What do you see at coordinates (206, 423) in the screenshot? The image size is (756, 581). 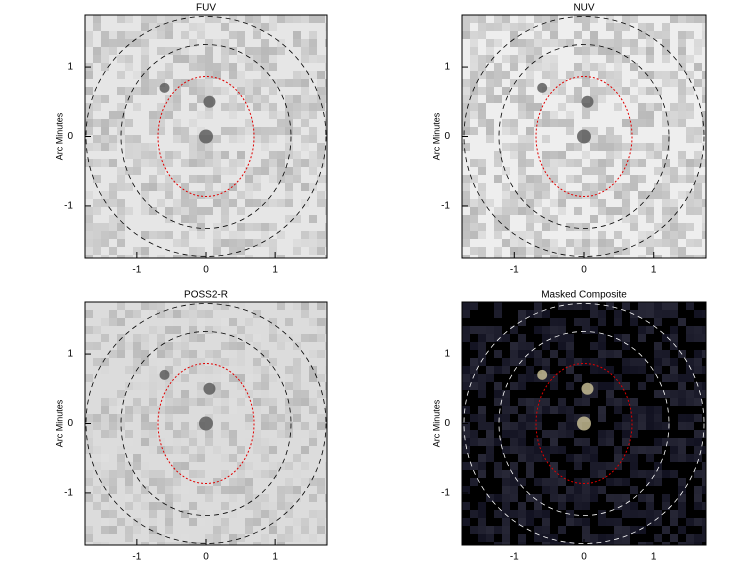 I see `galaxy-ellipse` at bounding box center [206, 423].